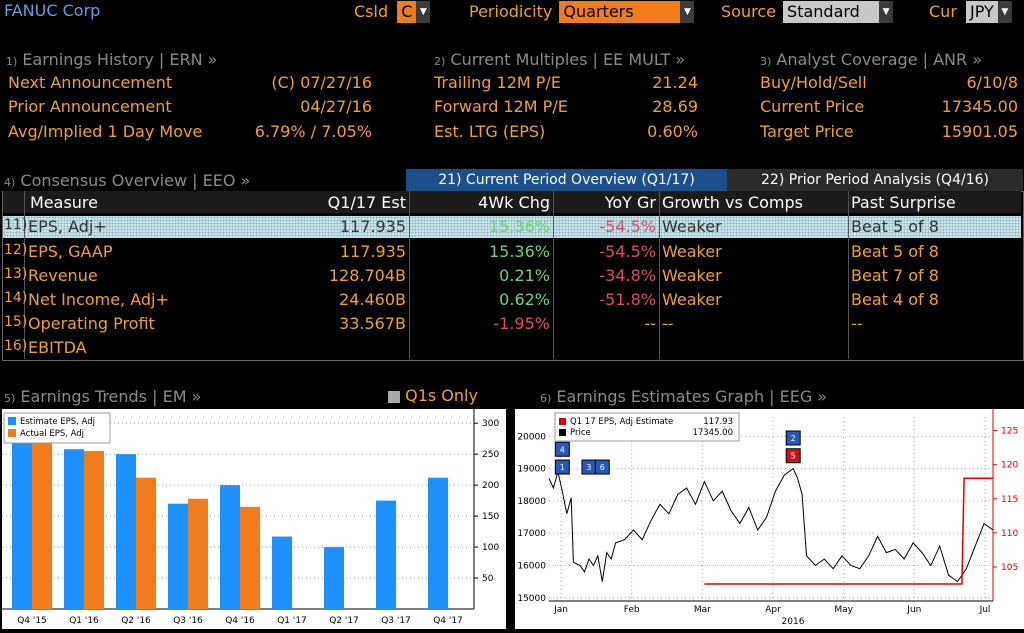 This screenshot has width=1024, height=633. I want to click on x-tick-label: Q3 '17, so click(396, 621).